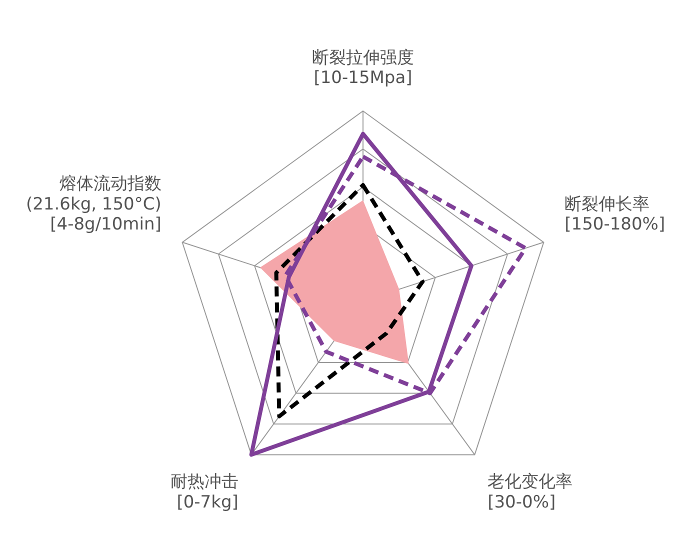 The image size is (691, 551). I want to click on spoke-label: 老化变化率 [30-0%], so click(530, 492).